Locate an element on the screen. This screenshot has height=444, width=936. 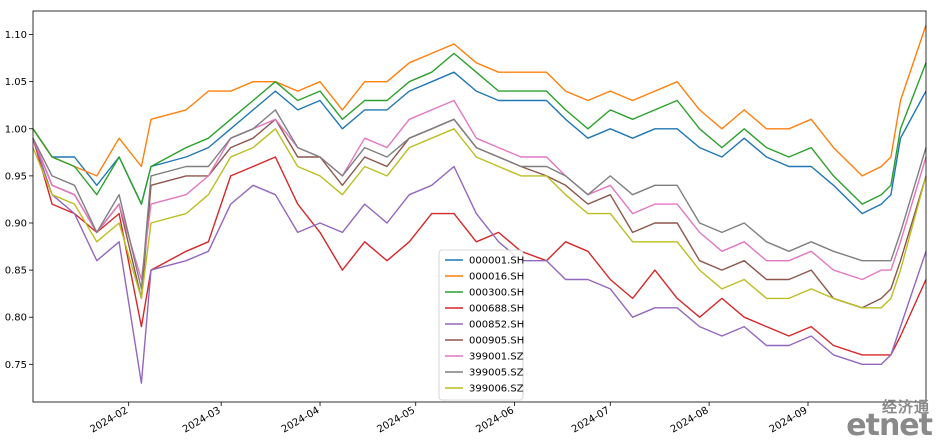
legend-label: 000001.SH is located at coordinates (496, 261).